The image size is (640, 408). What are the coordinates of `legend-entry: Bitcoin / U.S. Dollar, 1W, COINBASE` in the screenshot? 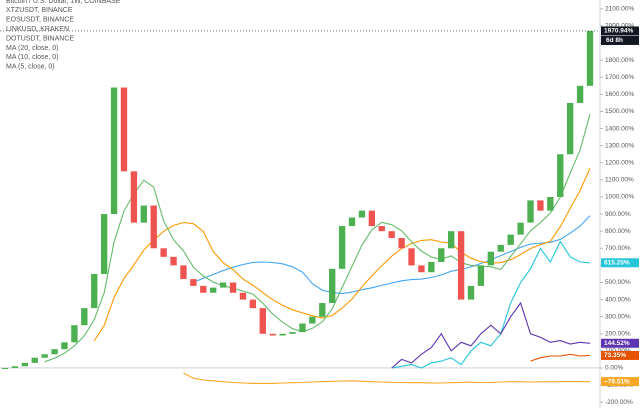 It's located at (63, 2).